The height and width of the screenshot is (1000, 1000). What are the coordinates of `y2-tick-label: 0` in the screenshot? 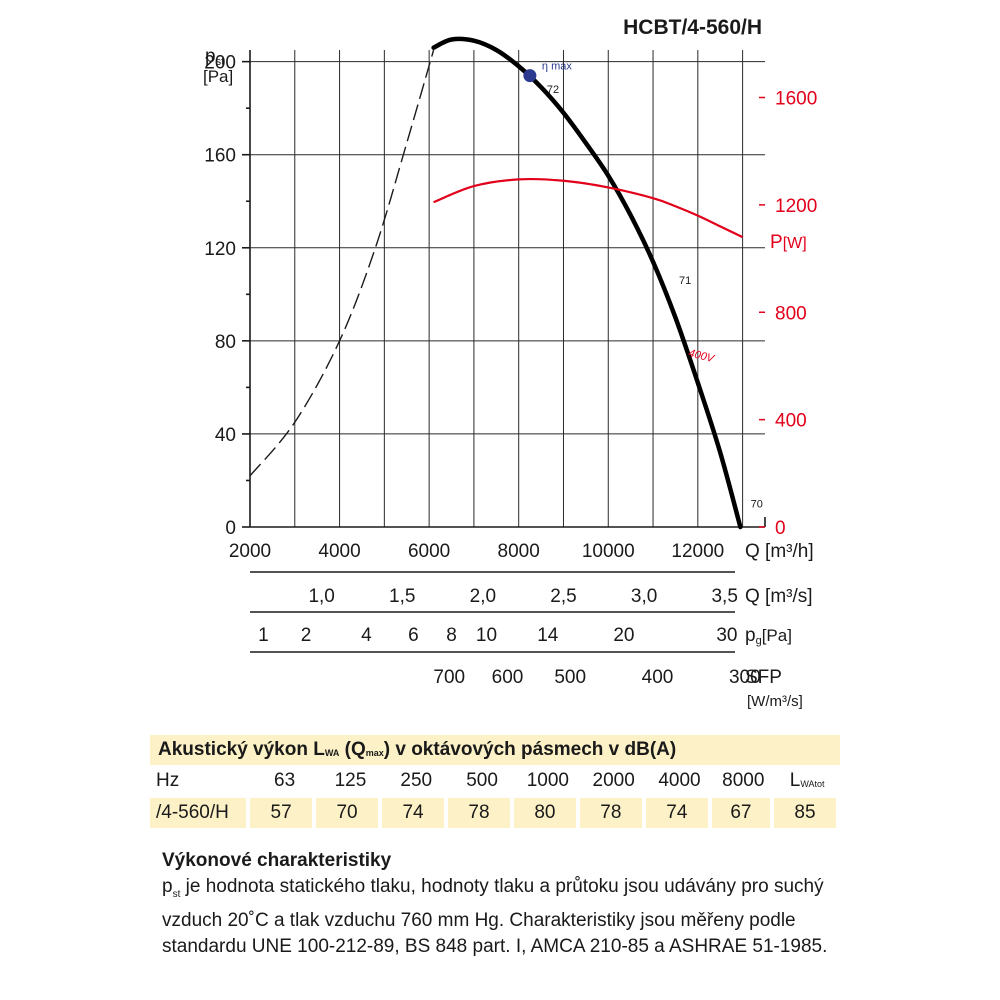 It's located at (780, 528).